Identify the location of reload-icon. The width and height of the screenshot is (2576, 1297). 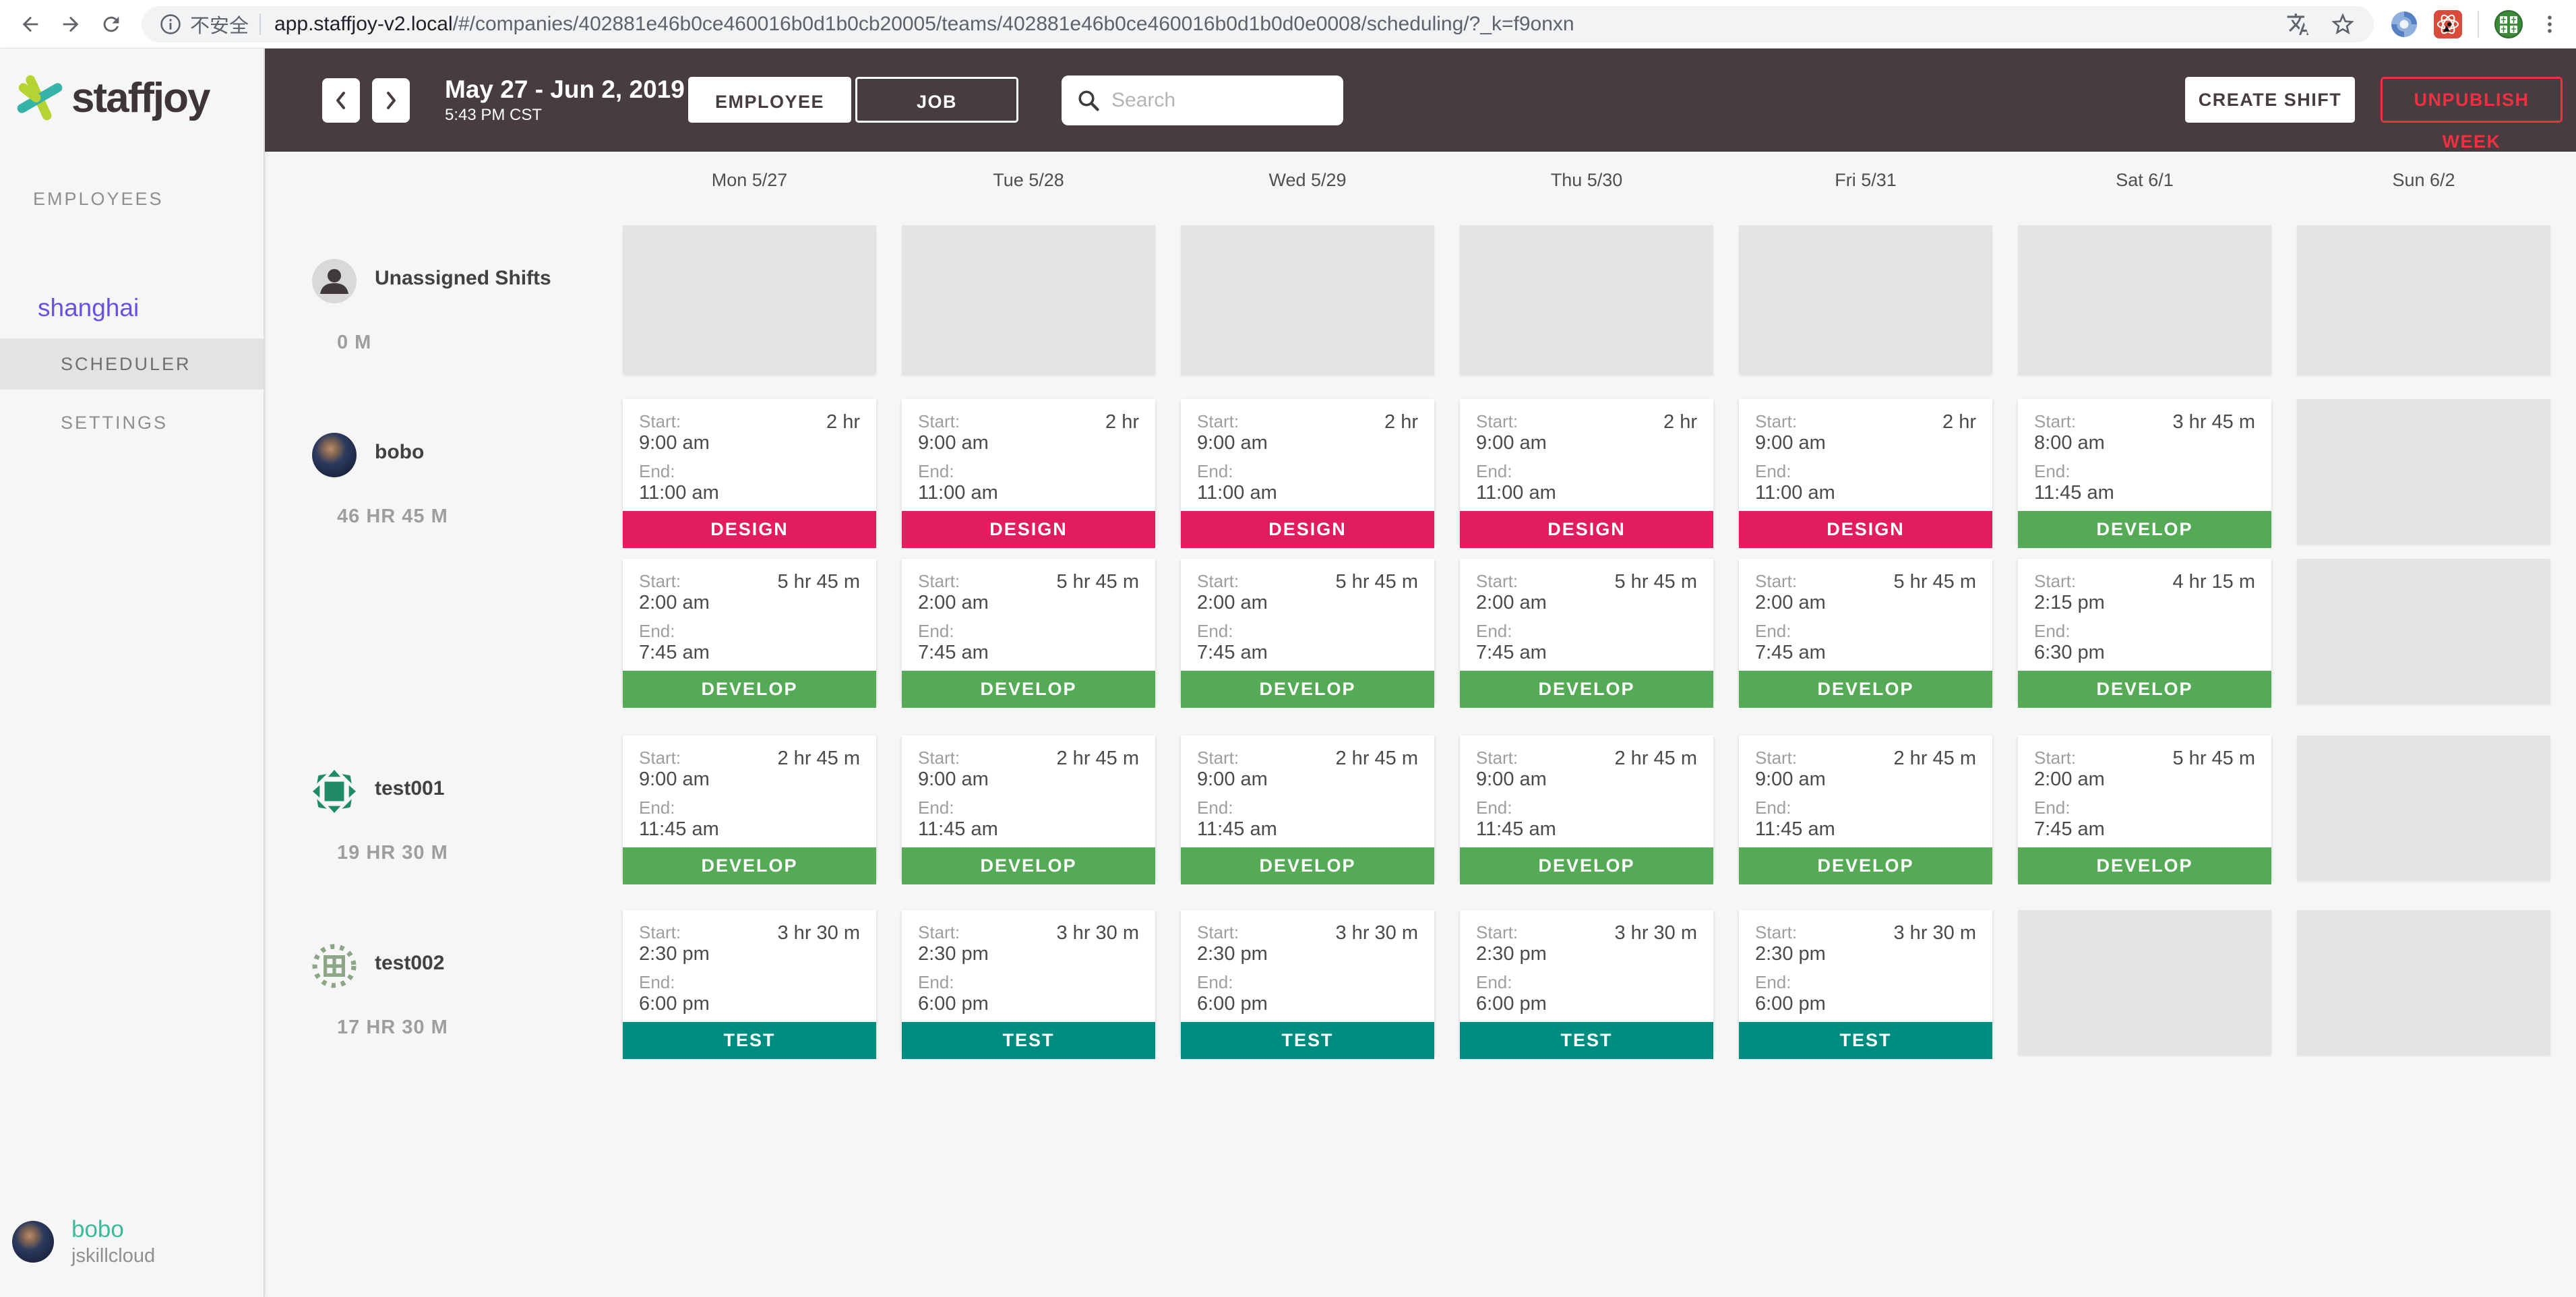
(112, 24).